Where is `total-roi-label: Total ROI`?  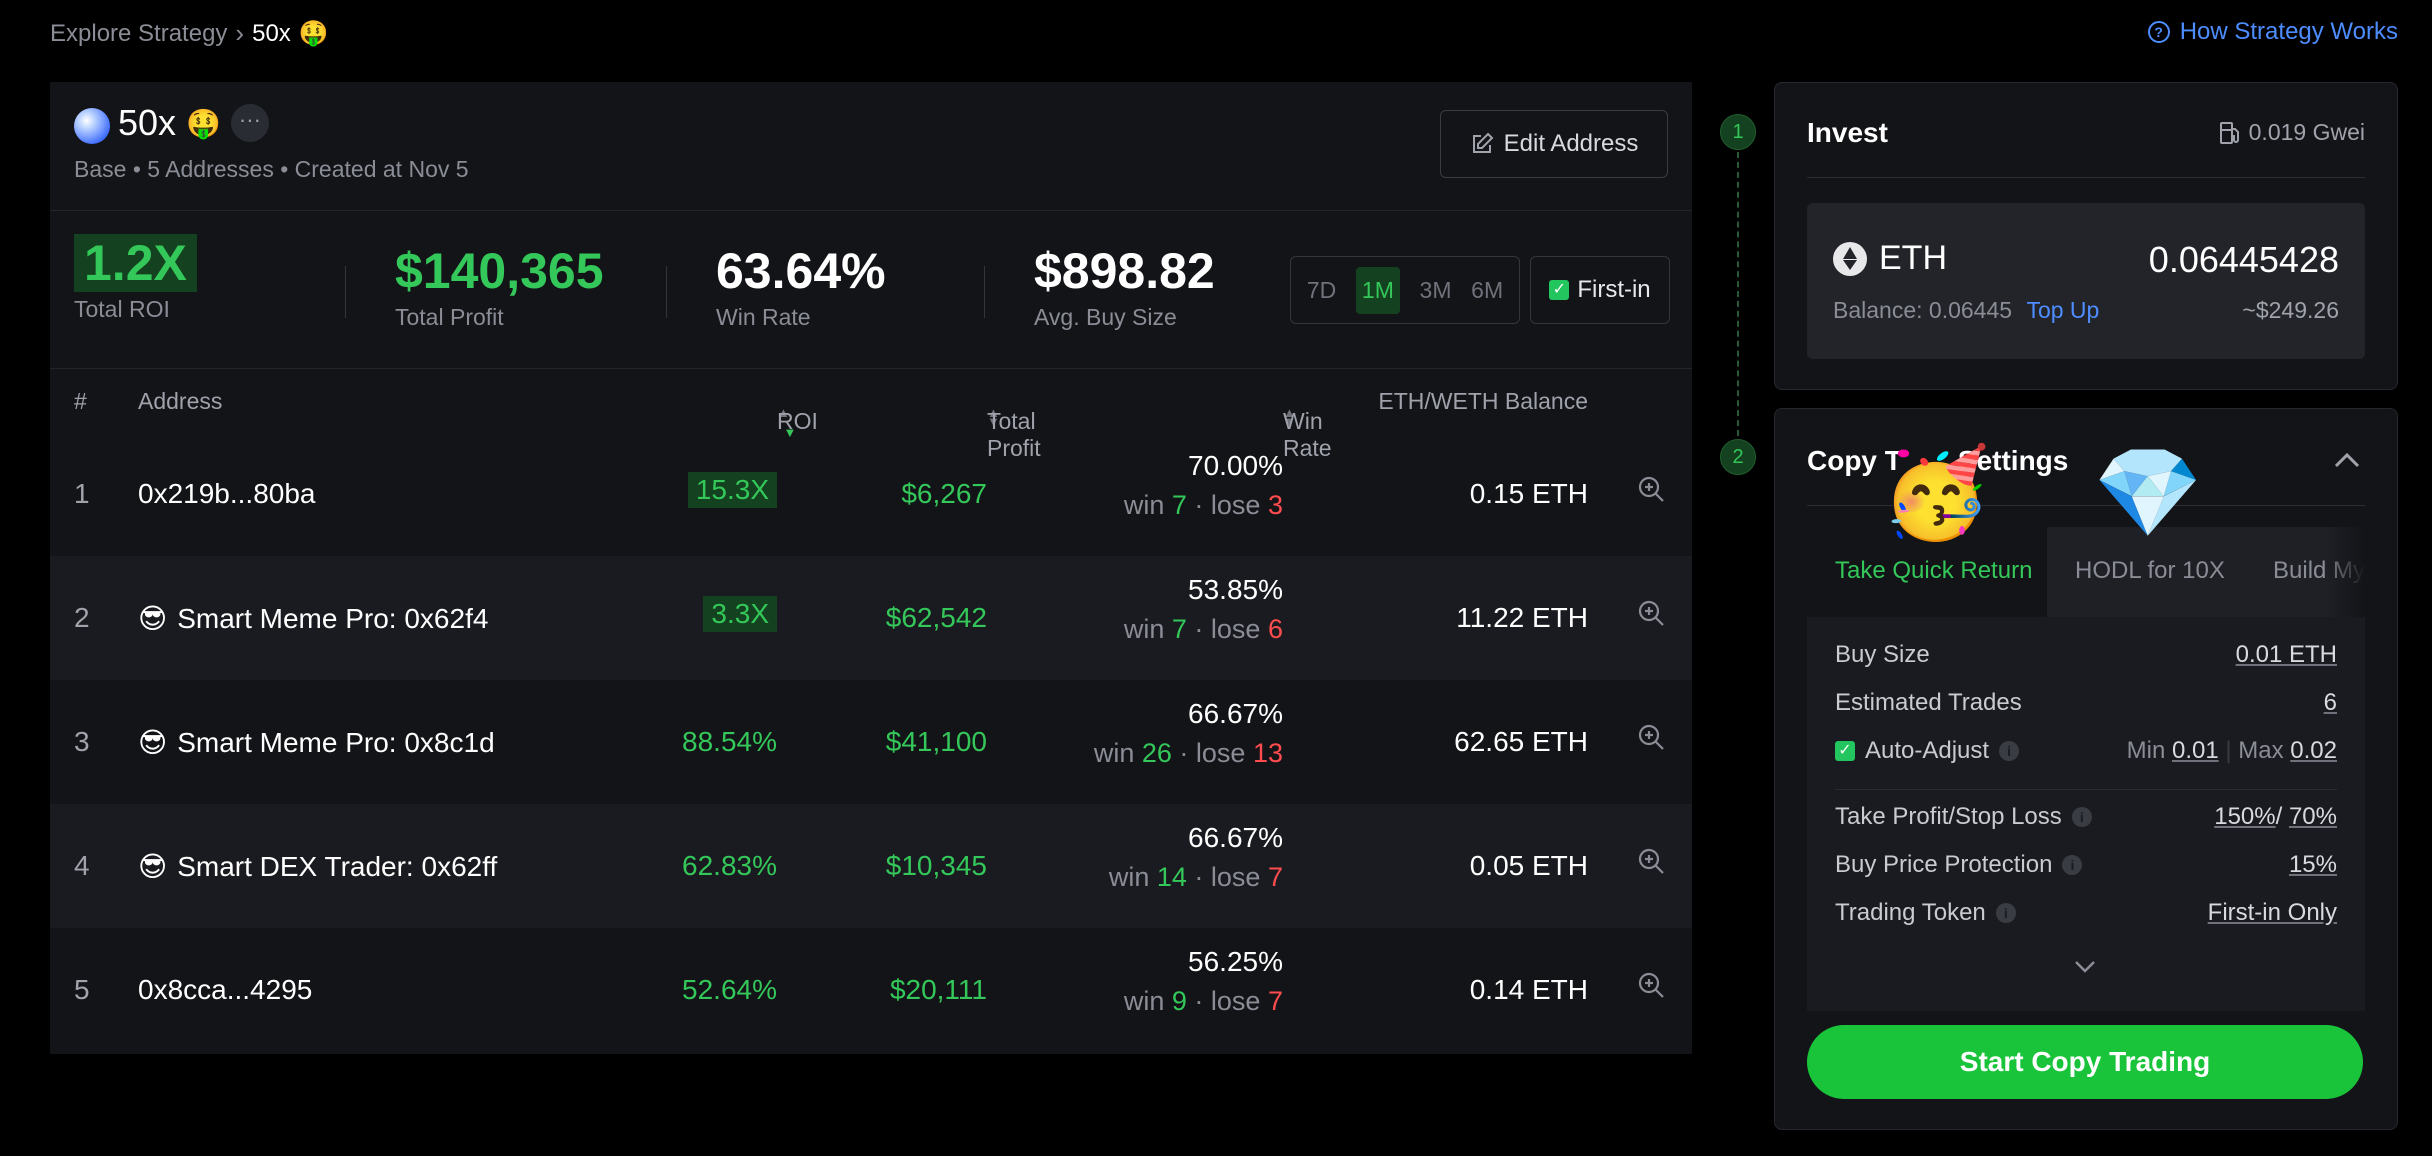
total-roi-label: Total ROI is located at coordinates (122, 309).